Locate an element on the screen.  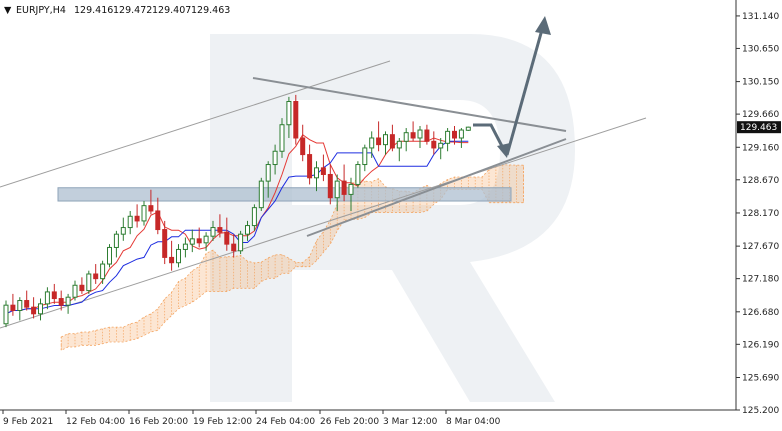
y-tick-label: 129.160 is located at coordinates (760, 148).